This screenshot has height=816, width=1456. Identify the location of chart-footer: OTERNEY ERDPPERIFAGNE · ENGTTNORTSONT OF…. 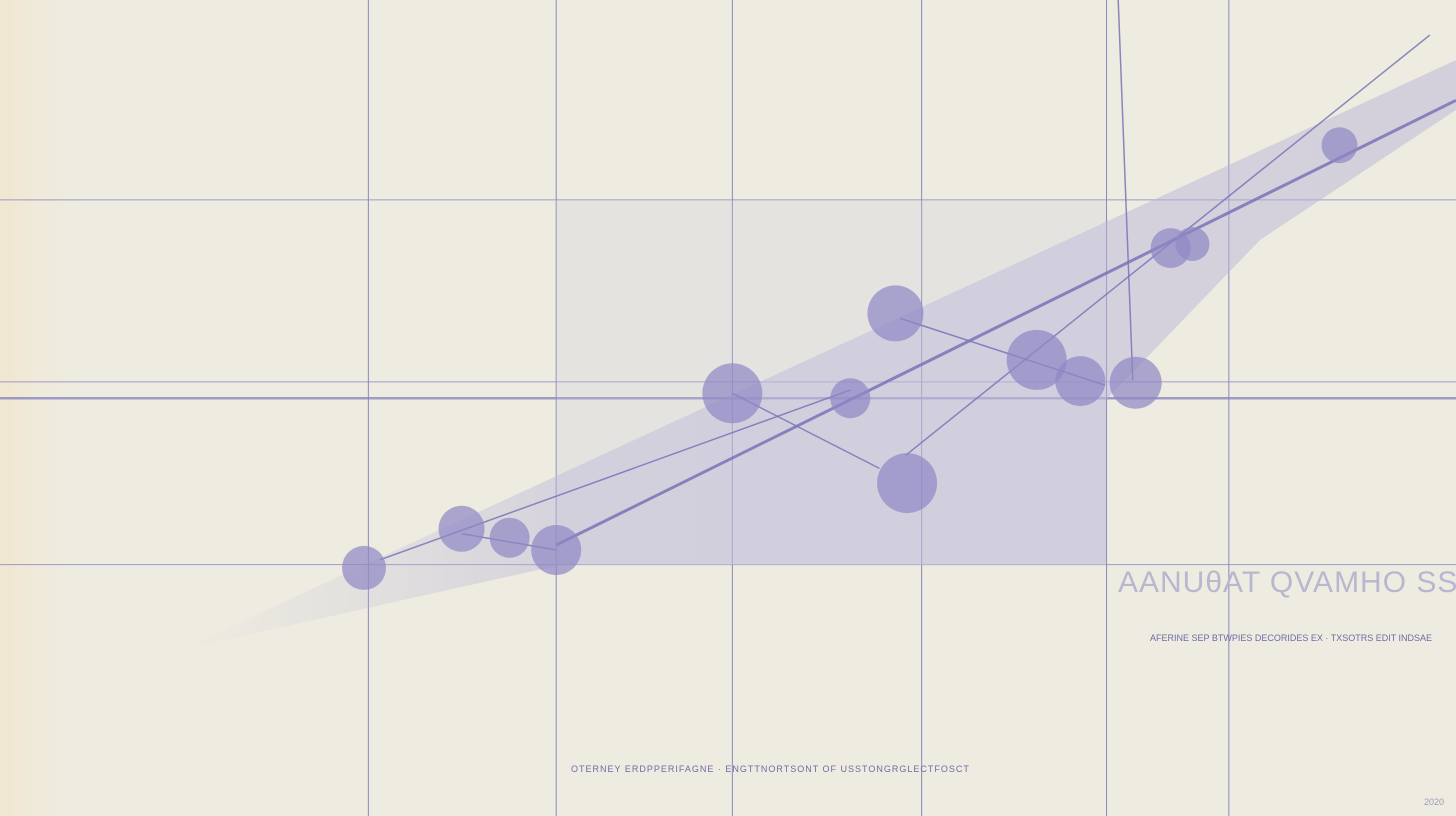
(770, 769).